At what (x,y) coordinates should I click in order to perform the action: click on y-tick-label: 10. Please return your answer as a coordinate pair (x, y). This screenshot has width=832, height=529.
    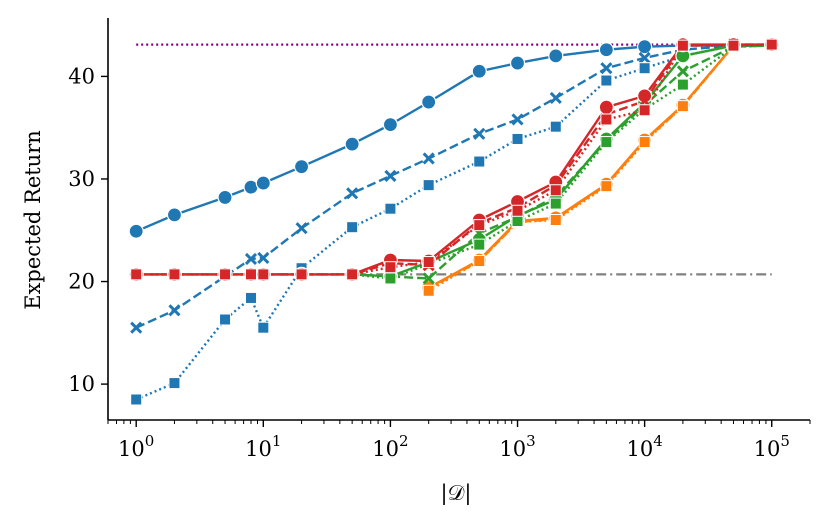
    Looking at the image, I should click on (81, 384).